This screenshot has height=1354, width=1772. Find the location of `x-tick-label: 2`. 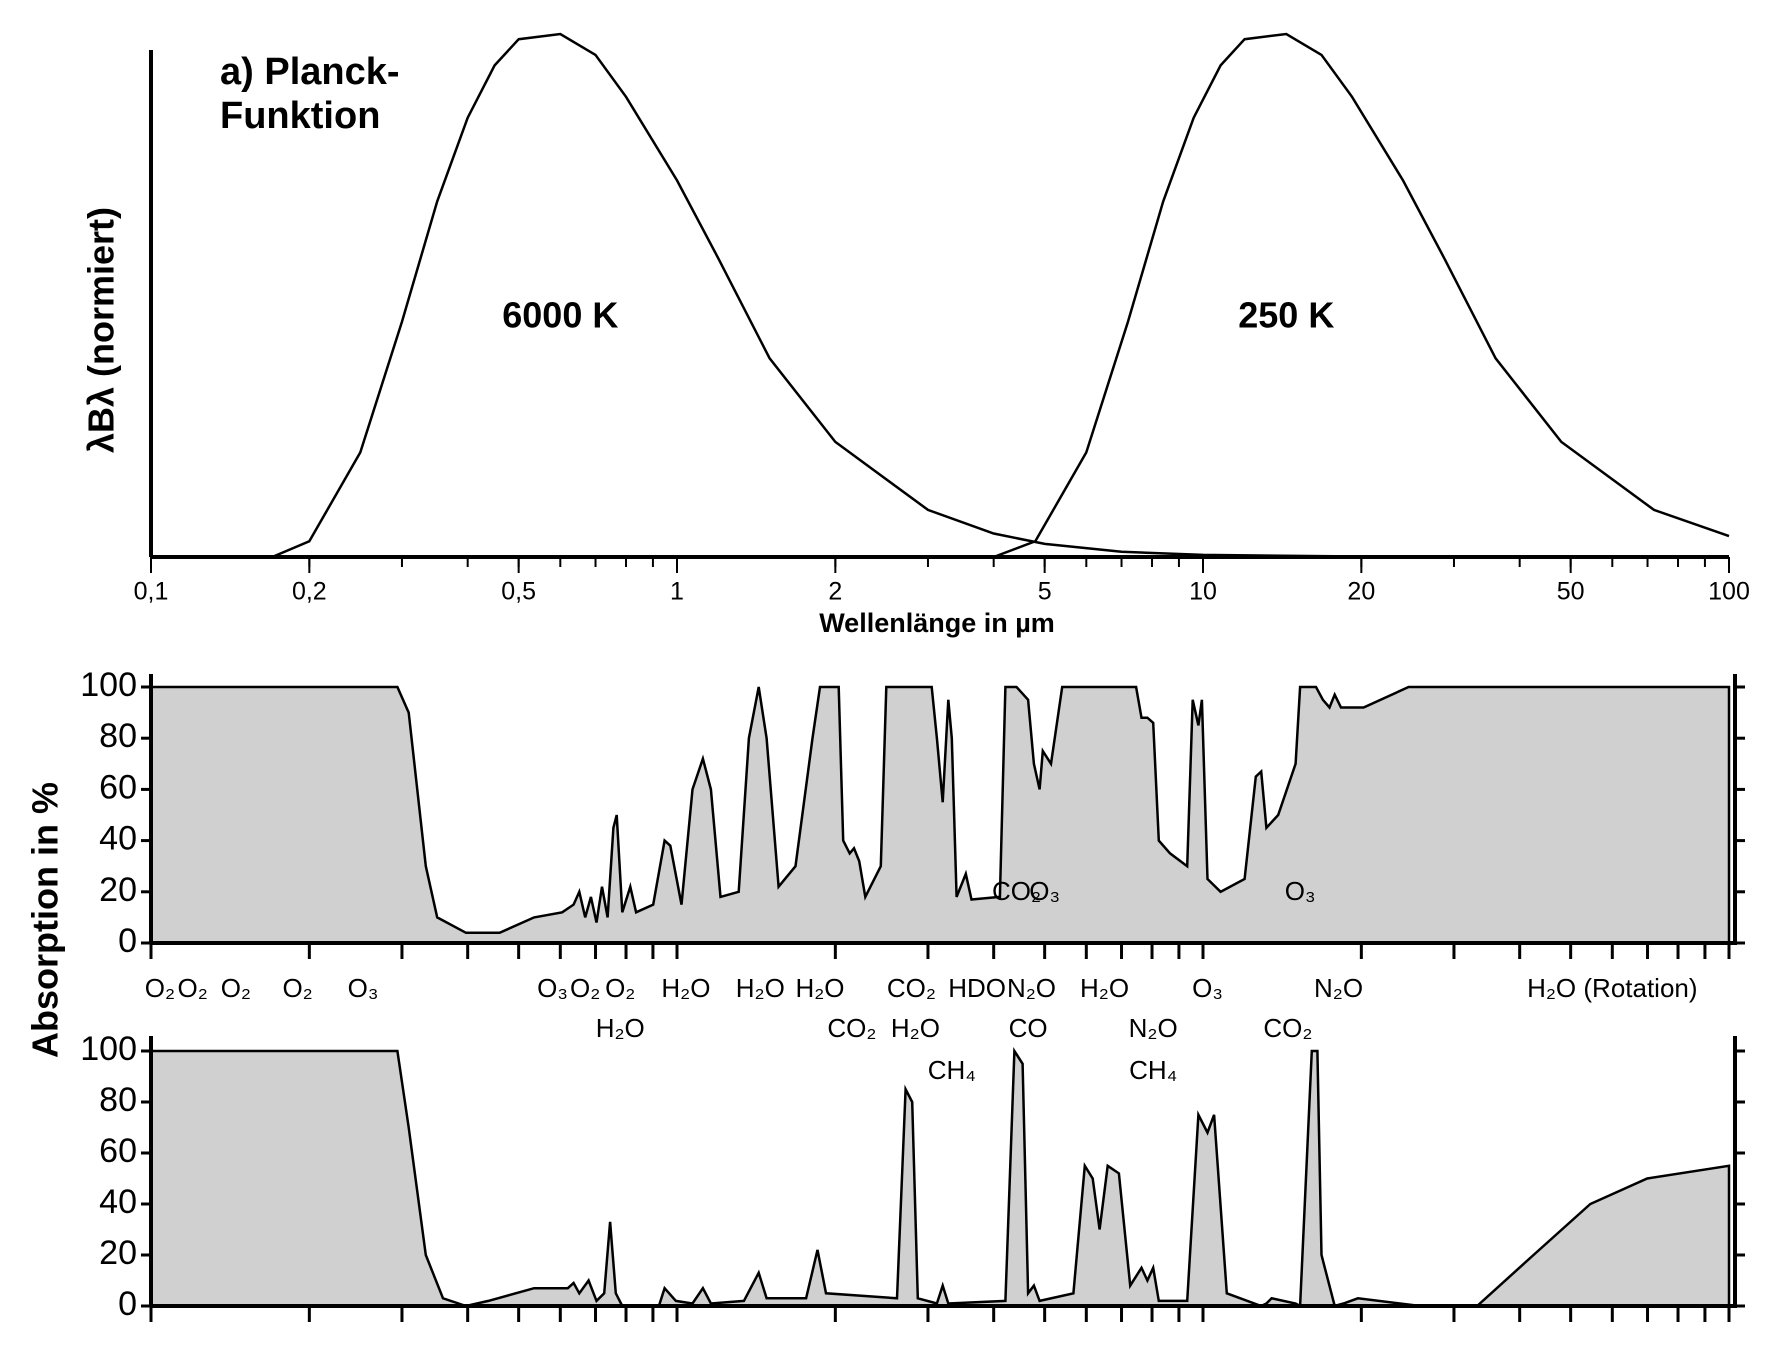

x-tick-label: 2 is located at coordinates (835, 592).